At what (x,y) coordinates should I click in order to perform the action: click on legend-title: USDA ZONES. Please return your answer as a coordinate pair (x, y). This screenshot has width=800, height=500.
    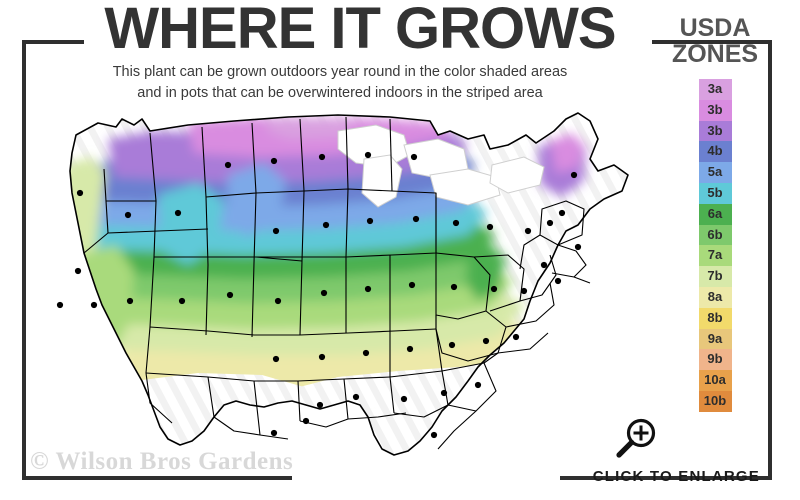
    Looking at the image, I should click on (715, 41).